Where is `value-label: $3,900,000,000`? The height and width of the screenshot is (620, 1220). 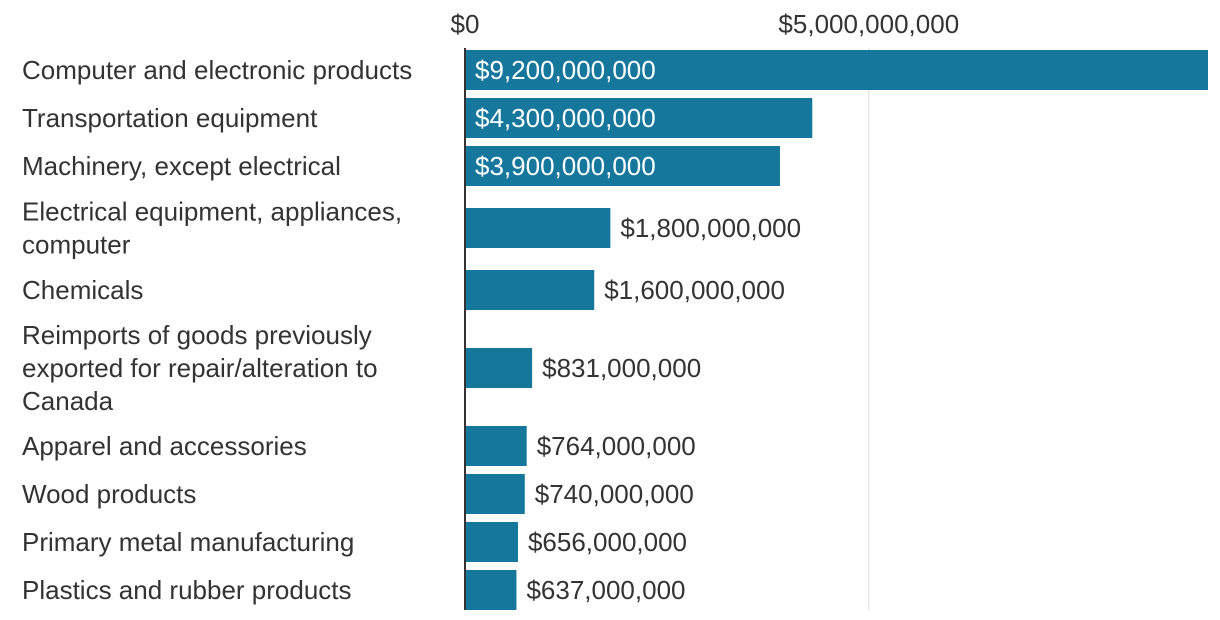 value-label: $3,900,000,000 is located at coordinates (565, 166).